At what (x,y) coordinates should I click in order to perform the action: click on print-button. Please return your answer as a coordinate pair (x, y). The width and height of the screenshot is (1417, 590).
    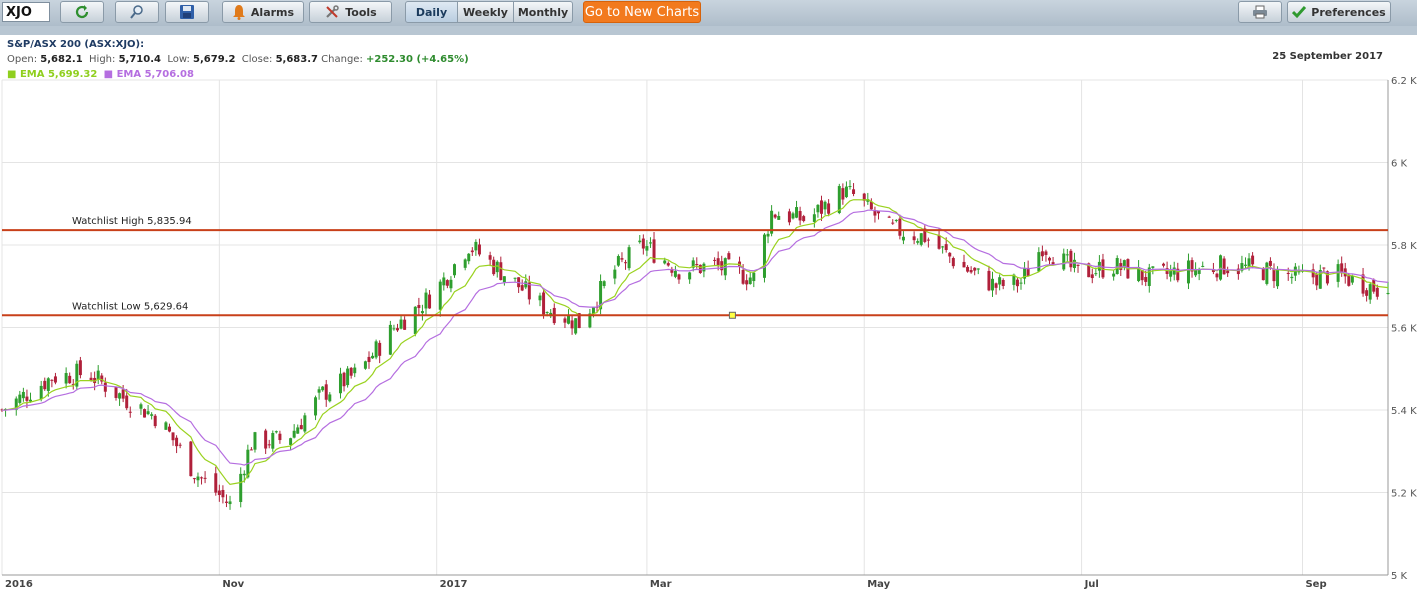
    Looking at the image, I should click on (1260, 12).